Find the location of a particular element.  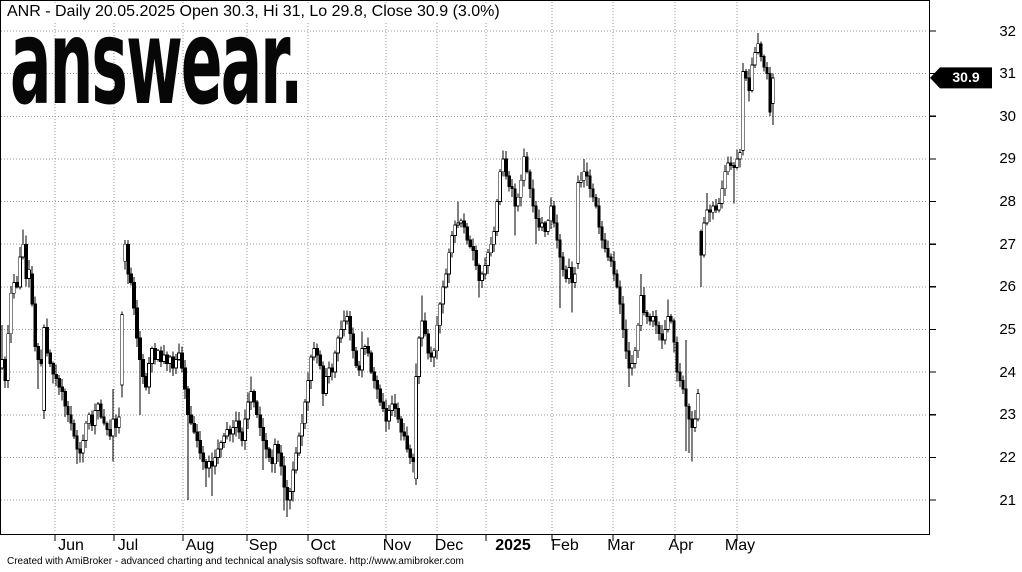

x-axis-label-nov: Nov is located at coordinates (397, 545).